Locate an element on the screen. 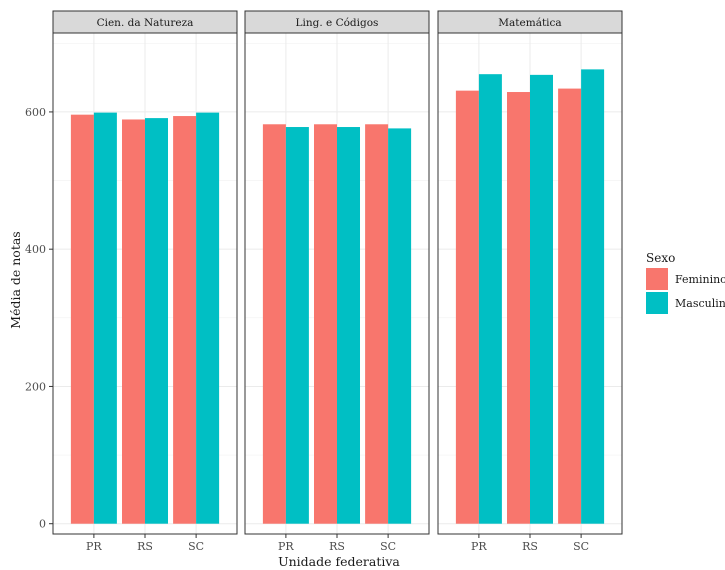 The height and width of the screenshot is (570, 725). y-tick-label: 0 is located at coordinates (42, 524).